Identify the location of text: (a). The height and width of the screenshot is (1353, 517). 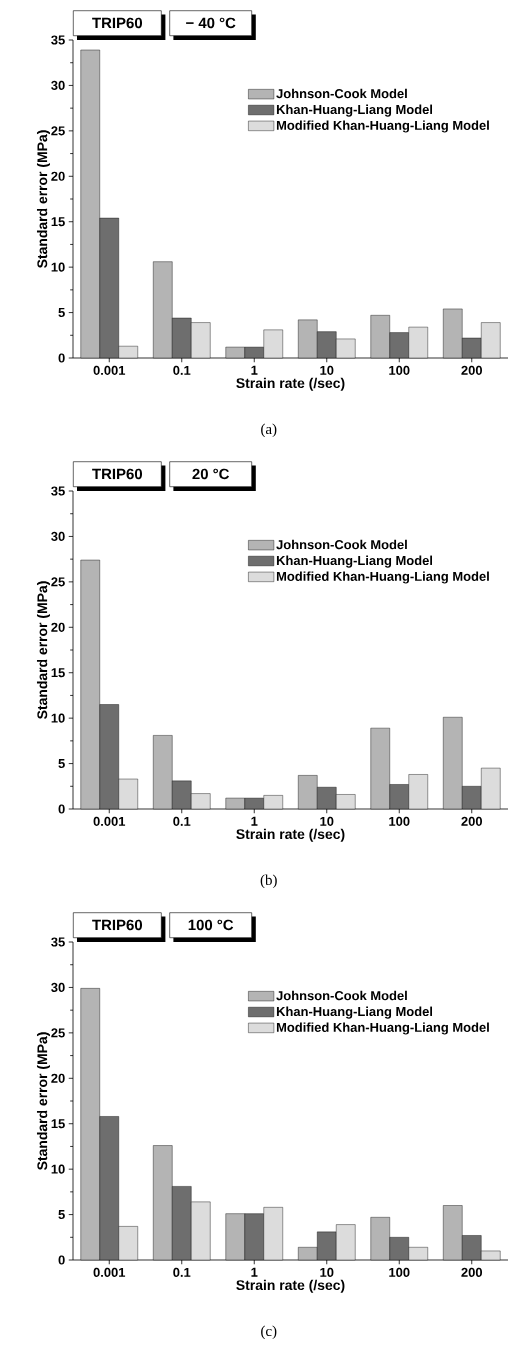
(269, 430).